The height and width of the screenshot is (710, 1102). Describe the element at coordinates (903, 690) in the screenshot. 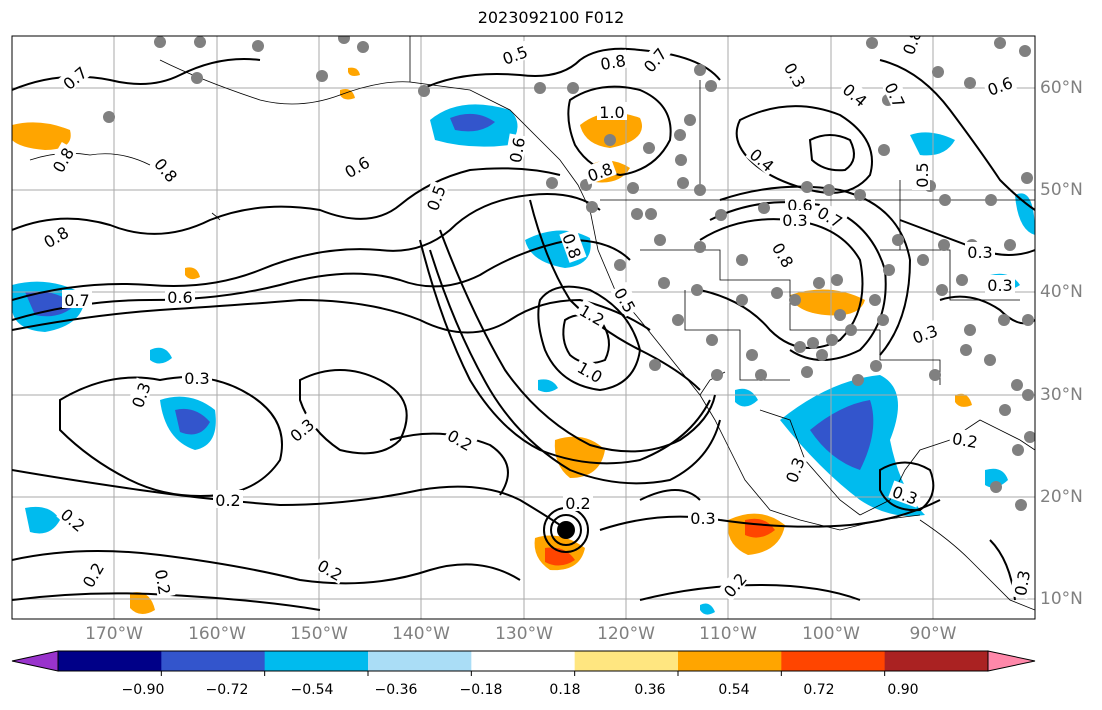

I see `colorbar-tick-label: 0.90` at that location.